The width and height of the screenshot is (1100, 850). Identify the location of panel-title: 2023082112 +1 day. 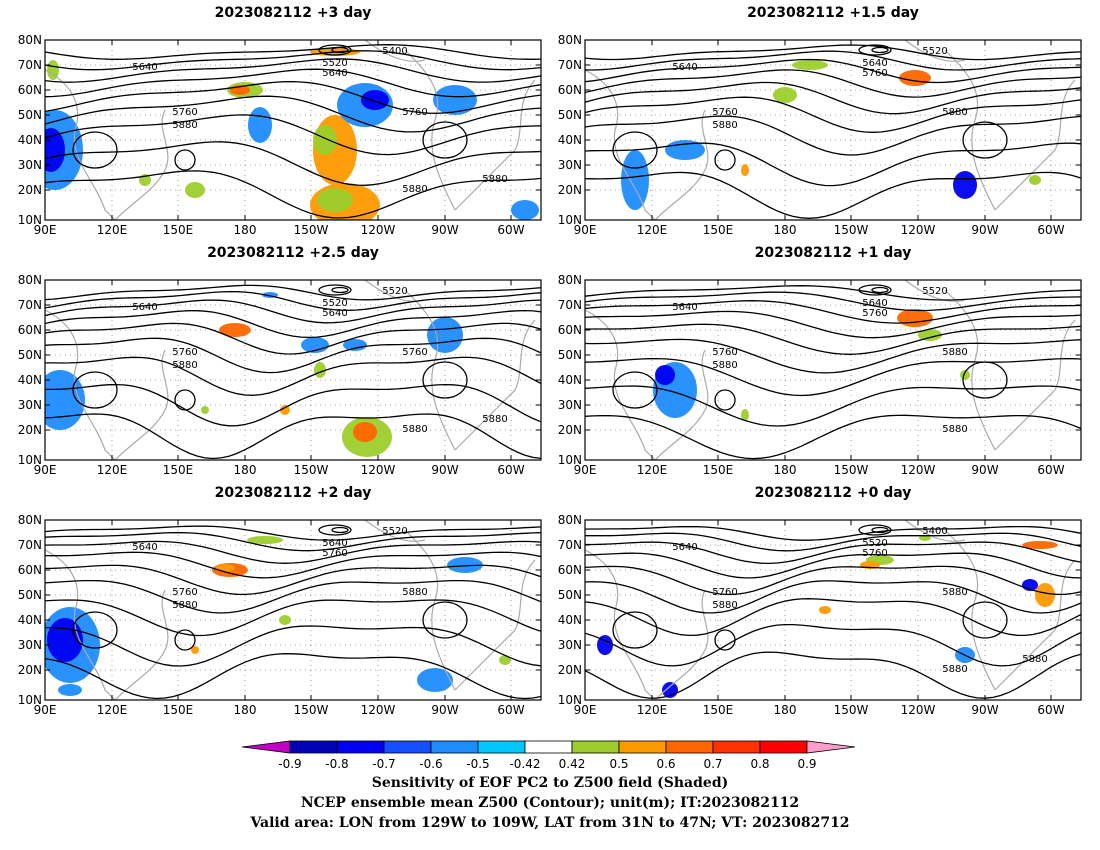
(833, 253).